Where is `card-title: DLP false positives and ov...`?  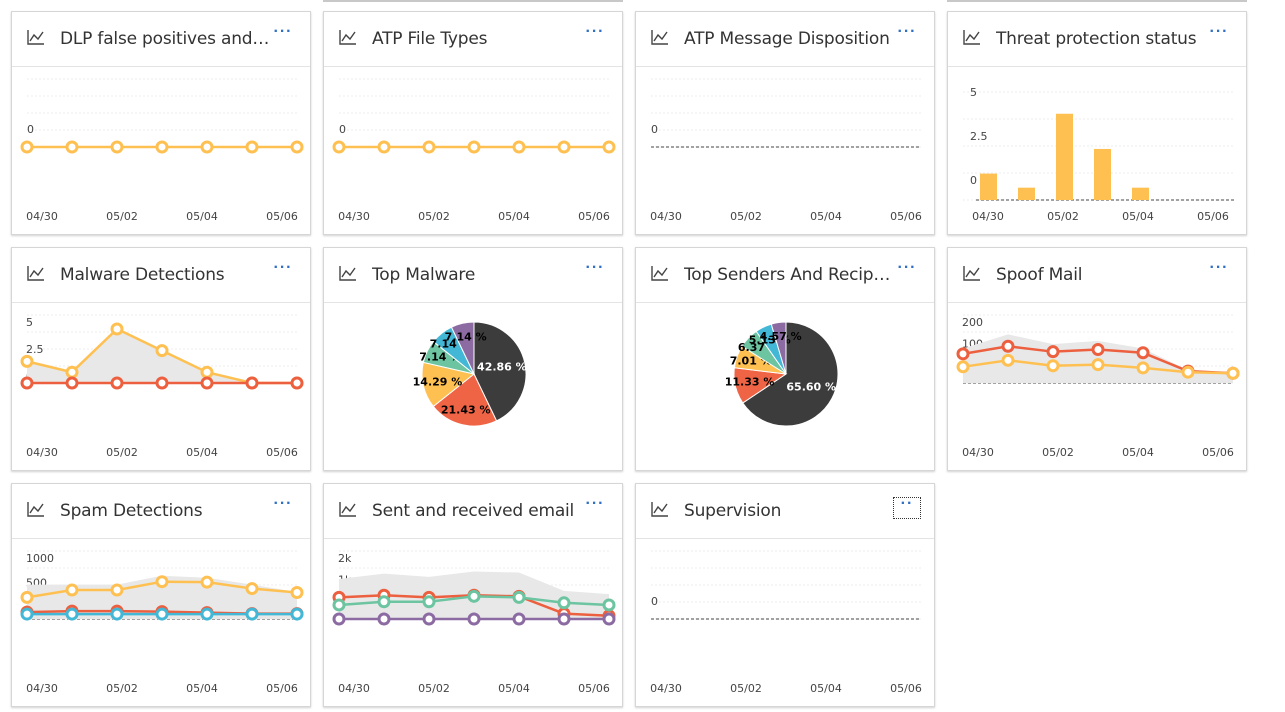
card-title: DLP false positives and ov... is located at coordinates (165, 39).